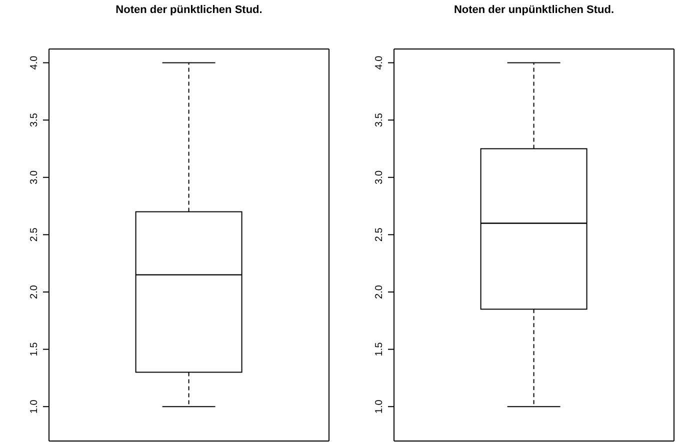 This screenshot has height=442, width=697. Describe the element at coordinates (189, 10) in the screenshot. I see `chart-title: Noten der pünktlichen Stud.` at that location.